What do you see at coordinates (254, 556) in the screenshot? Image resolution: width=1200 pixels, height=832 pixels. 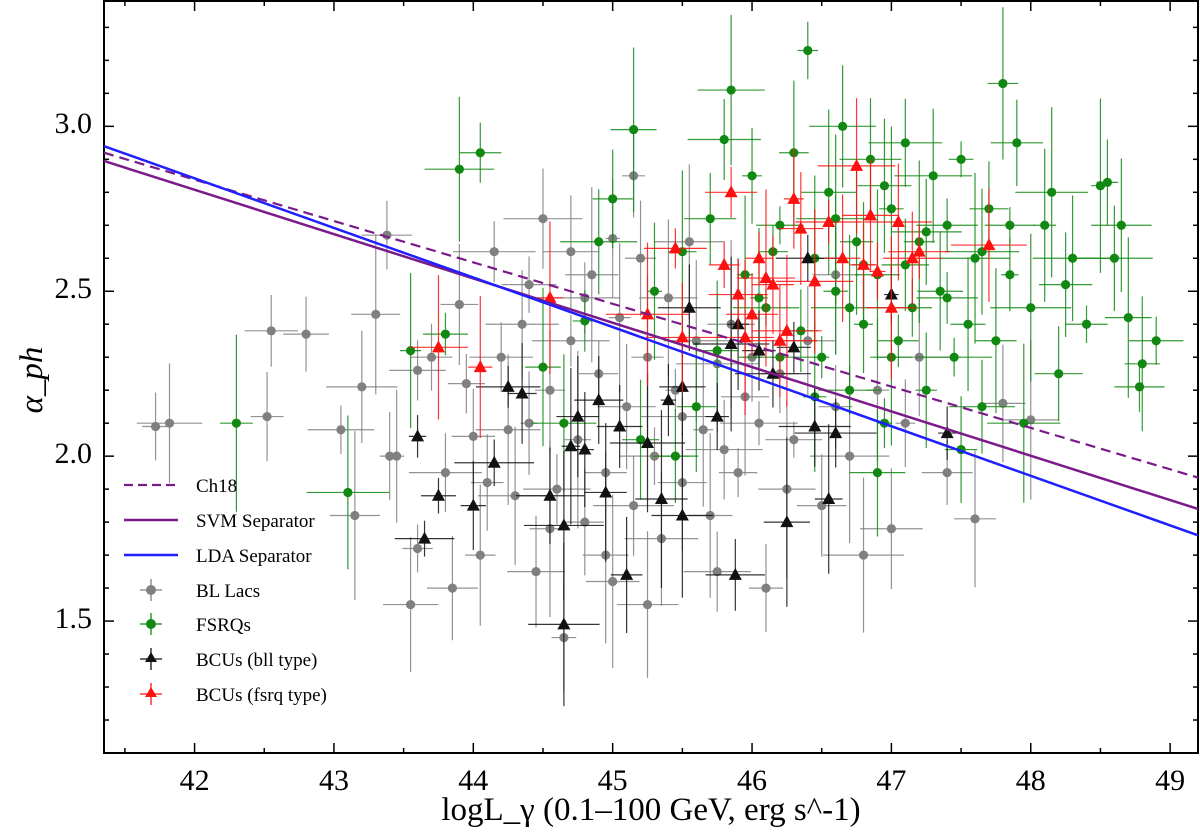 I see `legend-label-lda: LDA Separator` at bounding box center [254, 556].